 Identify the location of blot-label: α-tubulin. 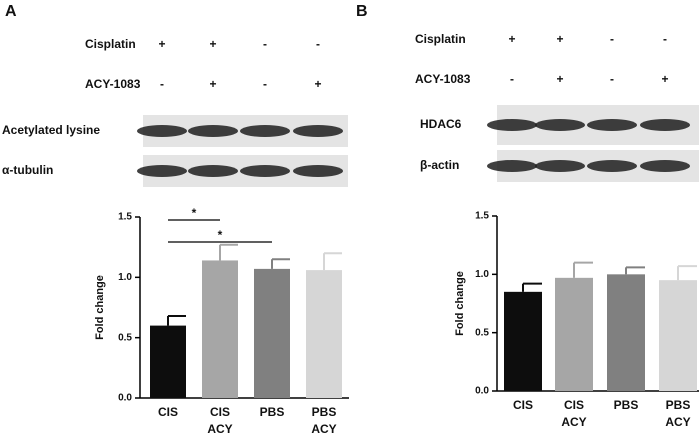
(27, 170).